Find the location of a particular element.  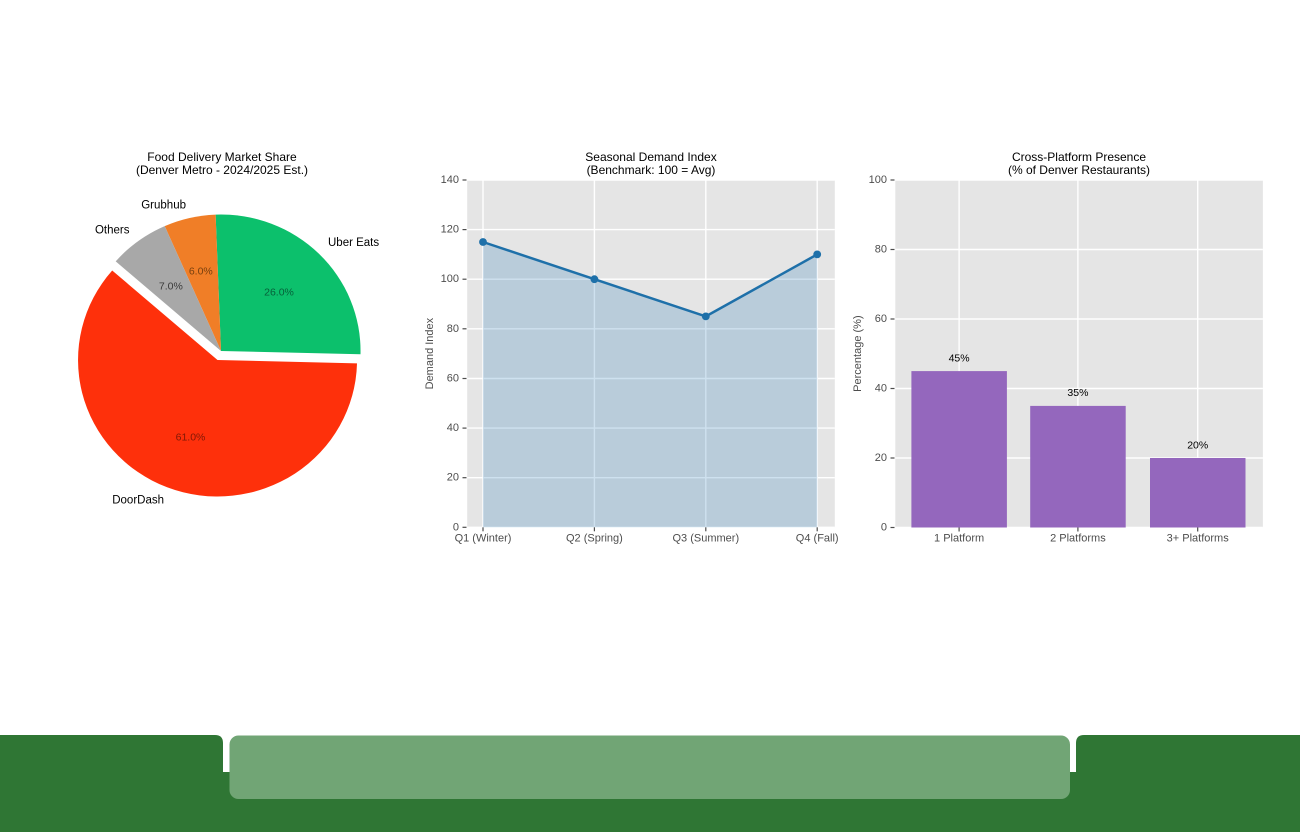

svg-text: 20% is located at coordinates (1197, 445).